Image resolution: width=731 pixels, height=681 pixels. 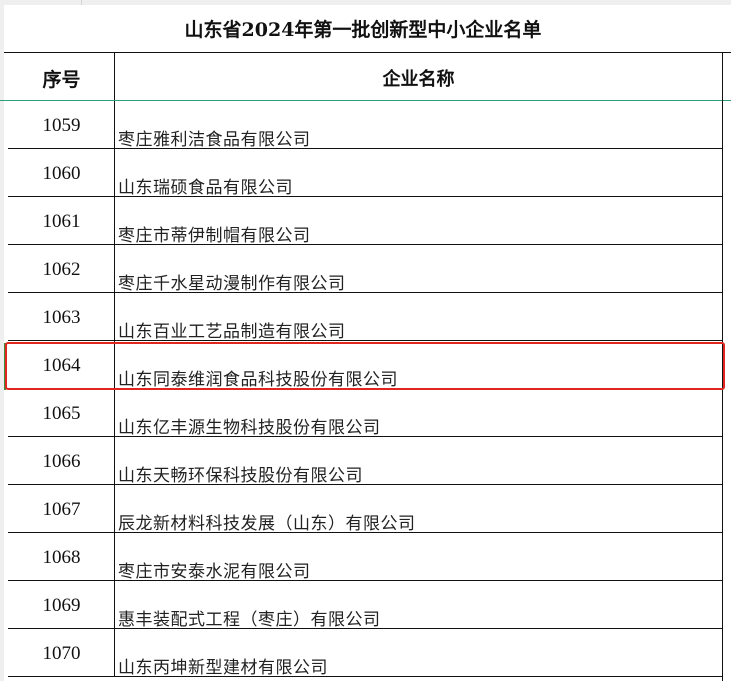 I want to click on row-index: 1062, so click(x=61, y=269).